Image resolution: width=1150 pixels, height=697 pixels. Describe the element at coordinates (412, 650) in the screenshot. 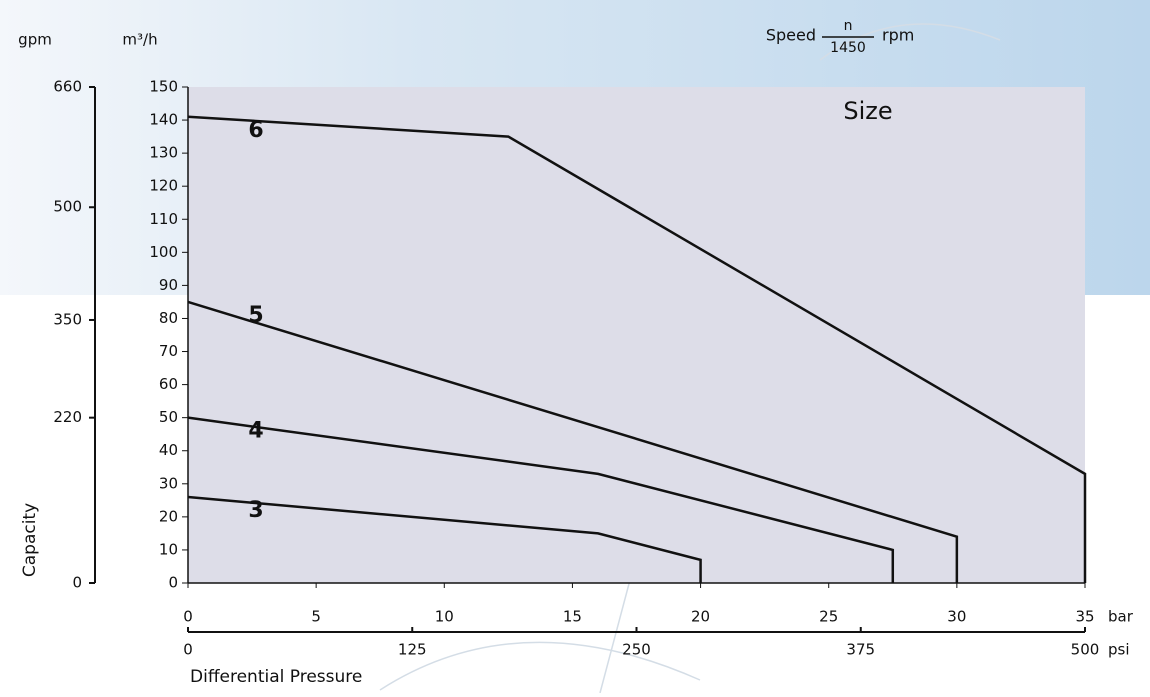

I see `x2-tick-label: 125` at that location.